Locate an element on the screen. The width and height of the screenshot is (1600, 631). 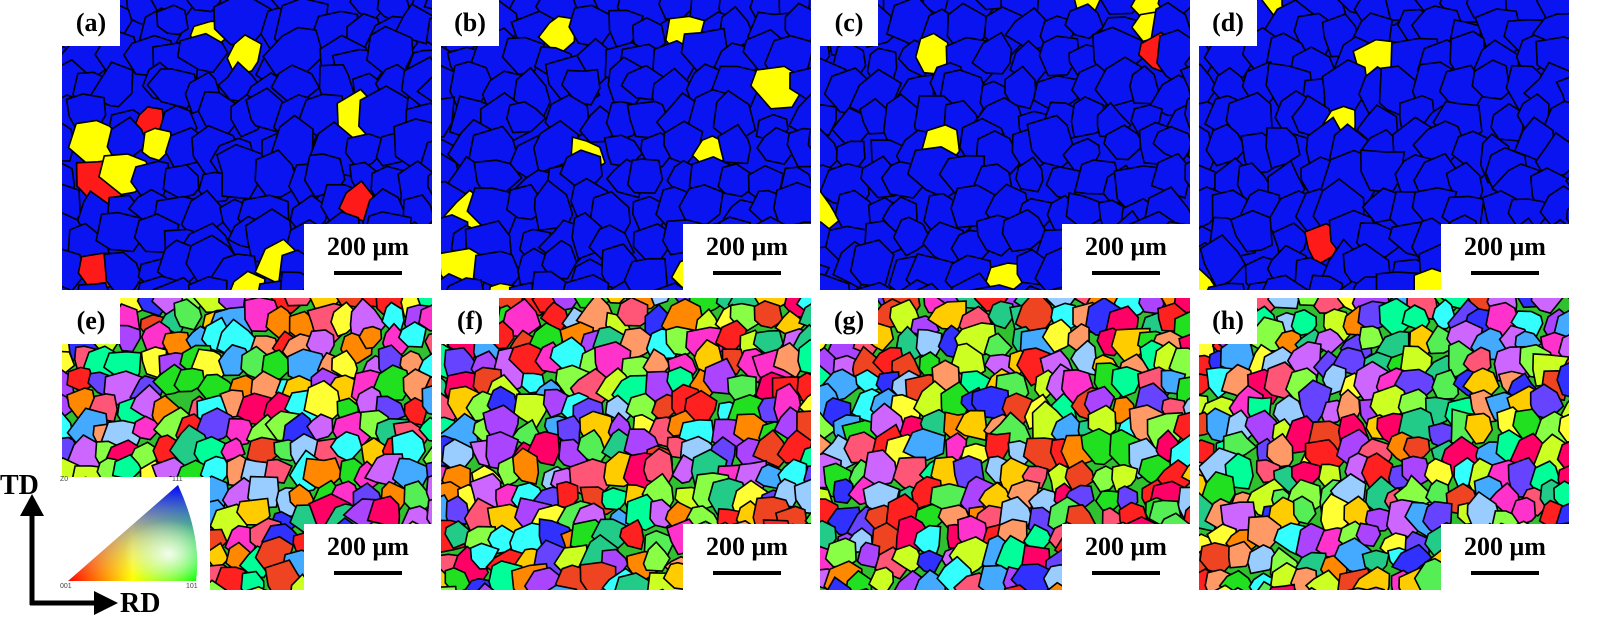
panel-label: (e) is located at coordinates (91, 321).